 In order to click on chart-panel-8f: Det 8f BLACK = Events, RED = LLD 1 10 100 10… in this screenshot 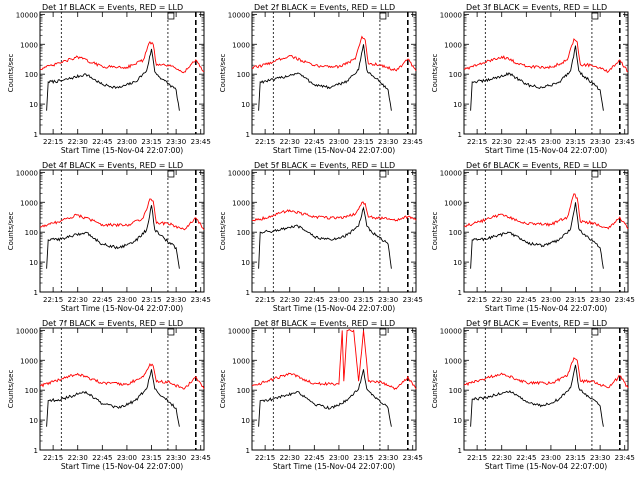, I will do `click(321, 395)`.